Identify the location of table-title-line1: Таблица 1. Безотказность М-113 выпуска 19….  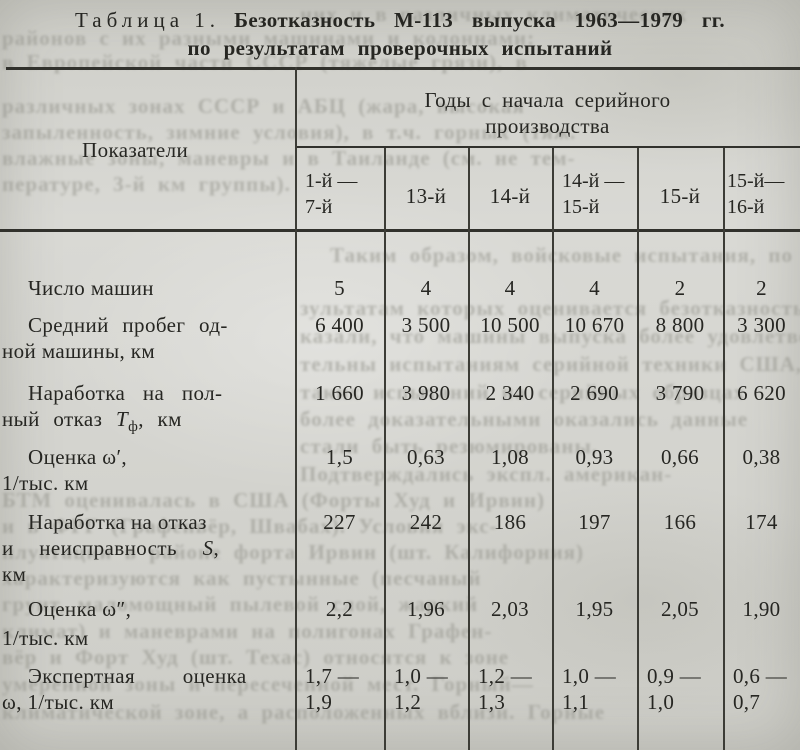
(400, 20).